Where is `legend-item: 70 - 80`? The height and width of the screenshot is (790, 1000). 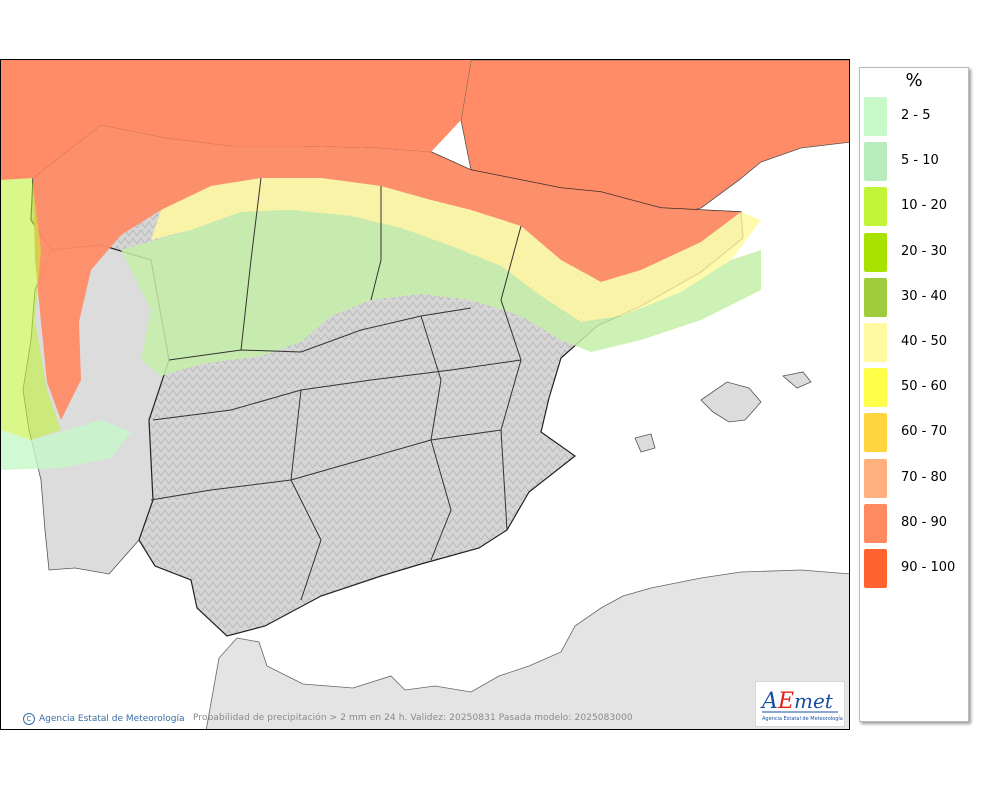 legend-item: 70 - 80 is located at coordinates (916, 477).